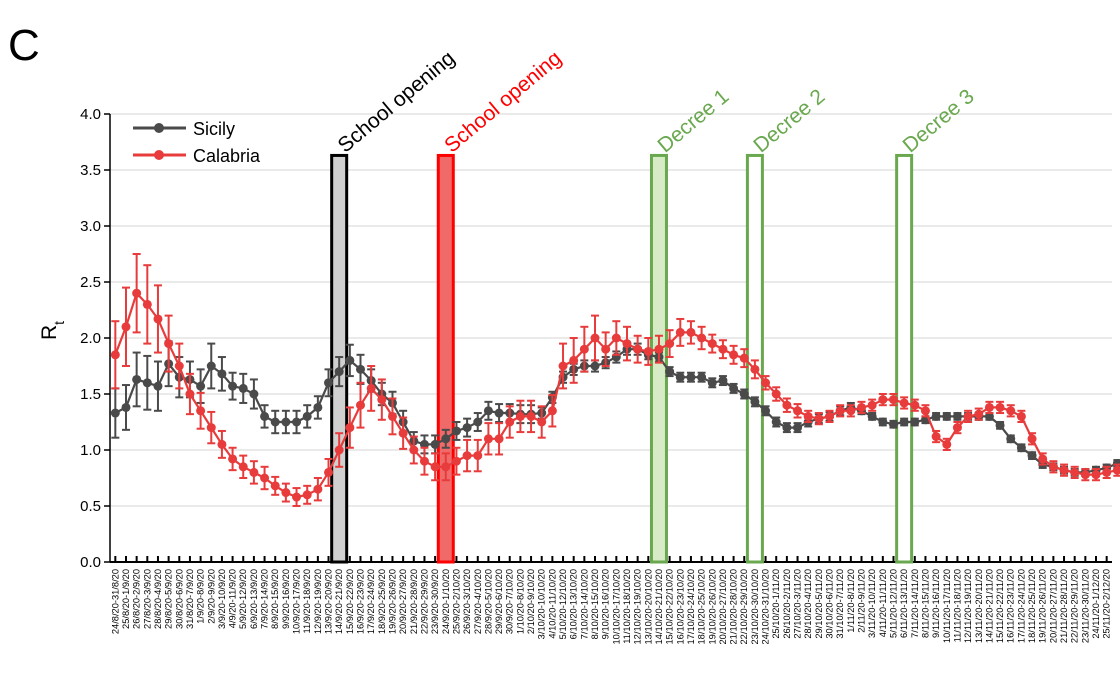 The width and height of the screenshot is (1120, 677). What do you see at coordinates (90, 226) in the screenshot?
I see `y-tick-label: 3.0` at bounding box center [90, 226].